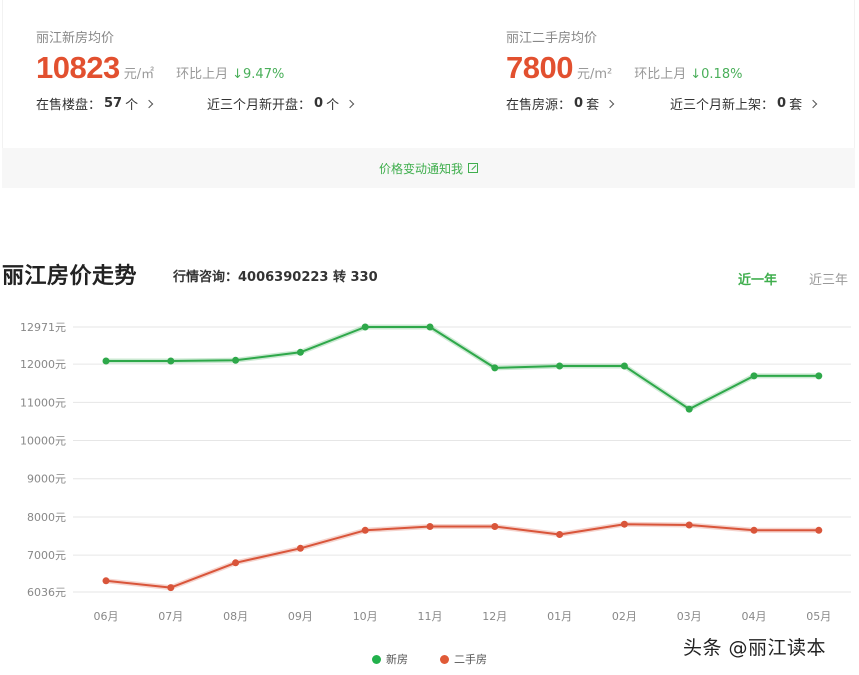 This screenshot has height=675, width=859. I want to click on y-tick-label: 9000元, so click(46, 479).